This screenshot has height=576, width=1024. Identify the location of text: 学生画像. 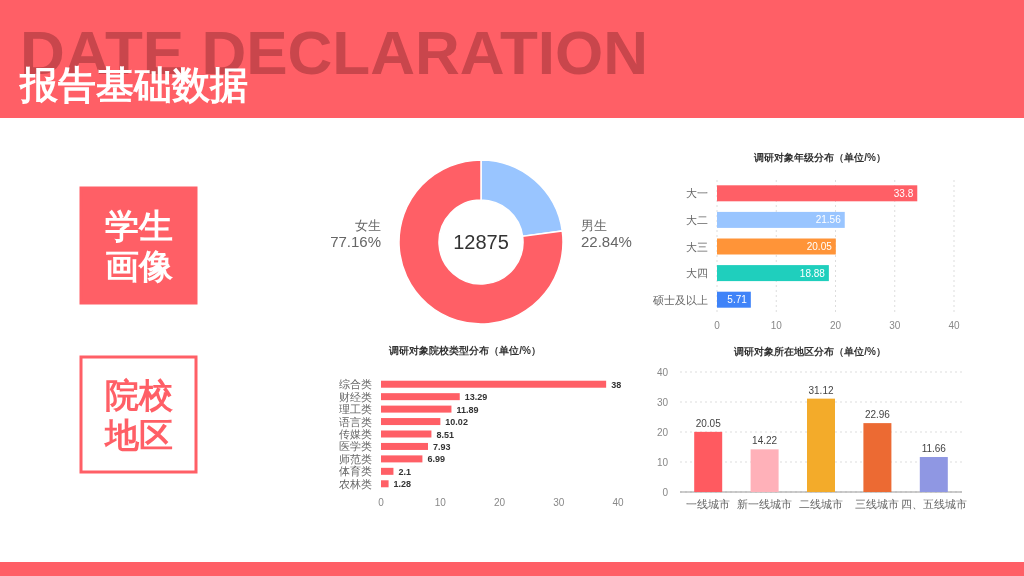
(139, 246).